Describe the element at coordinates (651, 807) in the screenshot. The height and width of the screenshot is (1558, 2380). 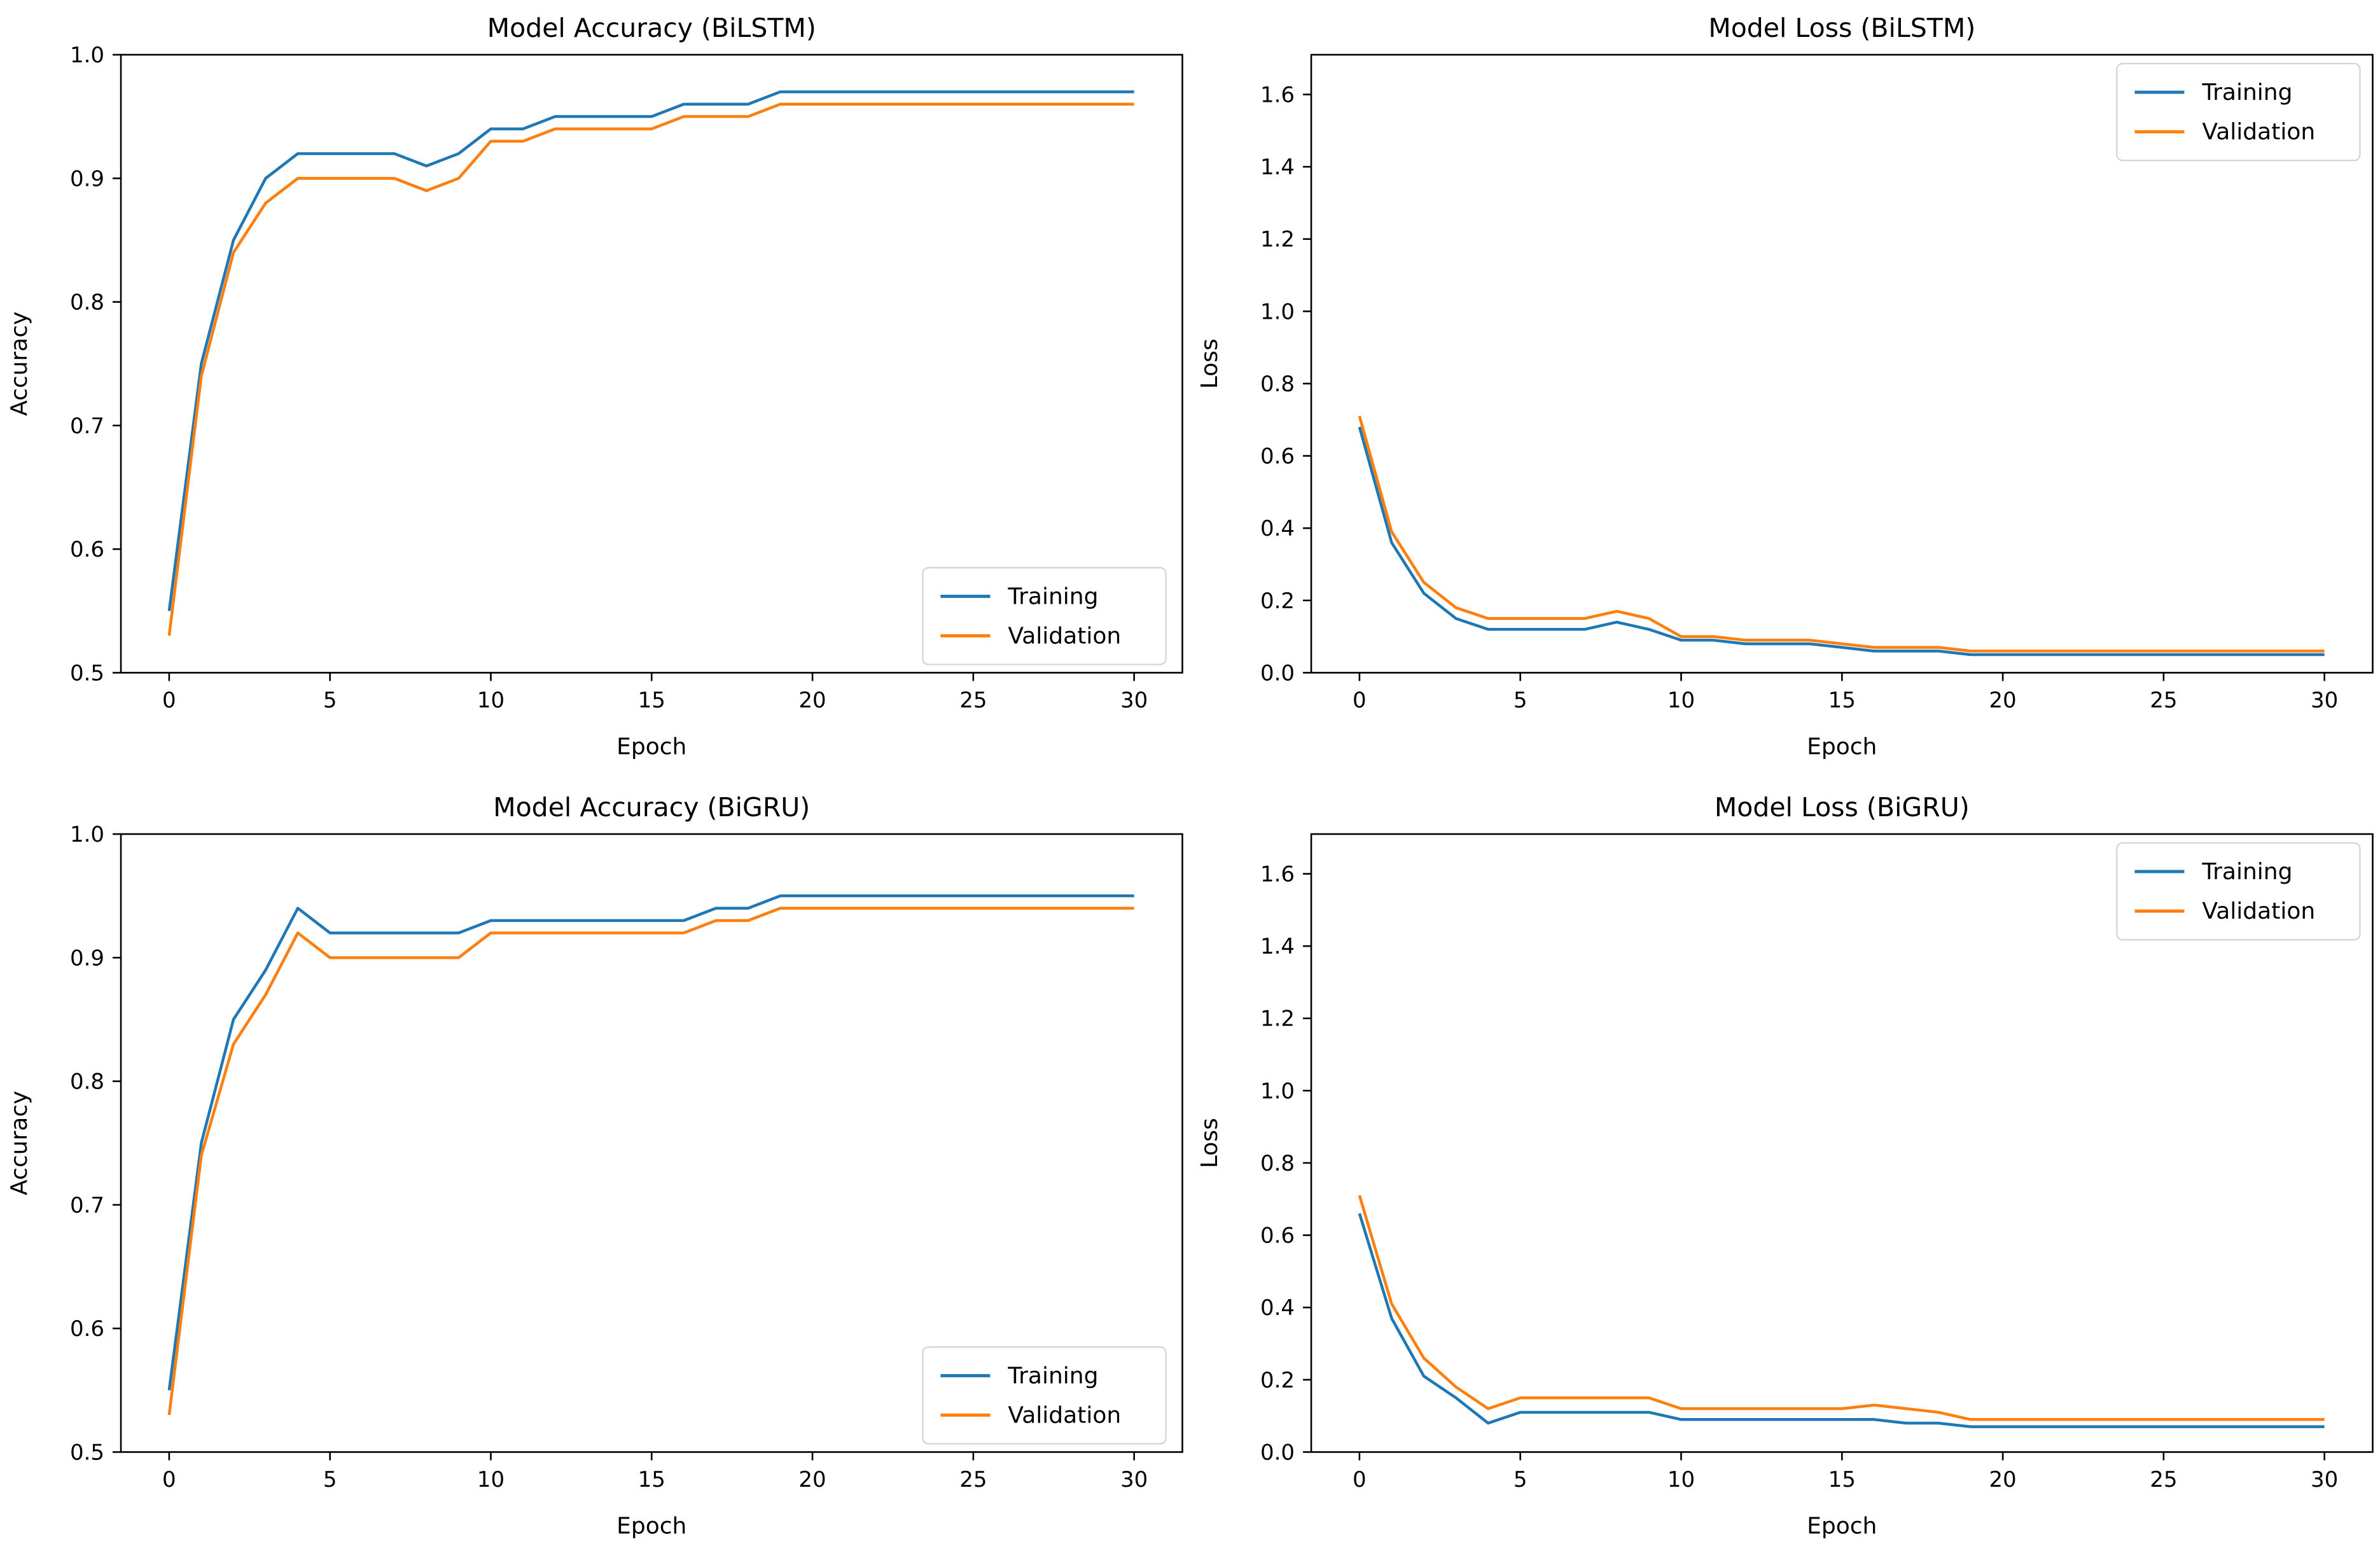
I see `chart-title: Model Accuracy (BiGRU)` at that location.